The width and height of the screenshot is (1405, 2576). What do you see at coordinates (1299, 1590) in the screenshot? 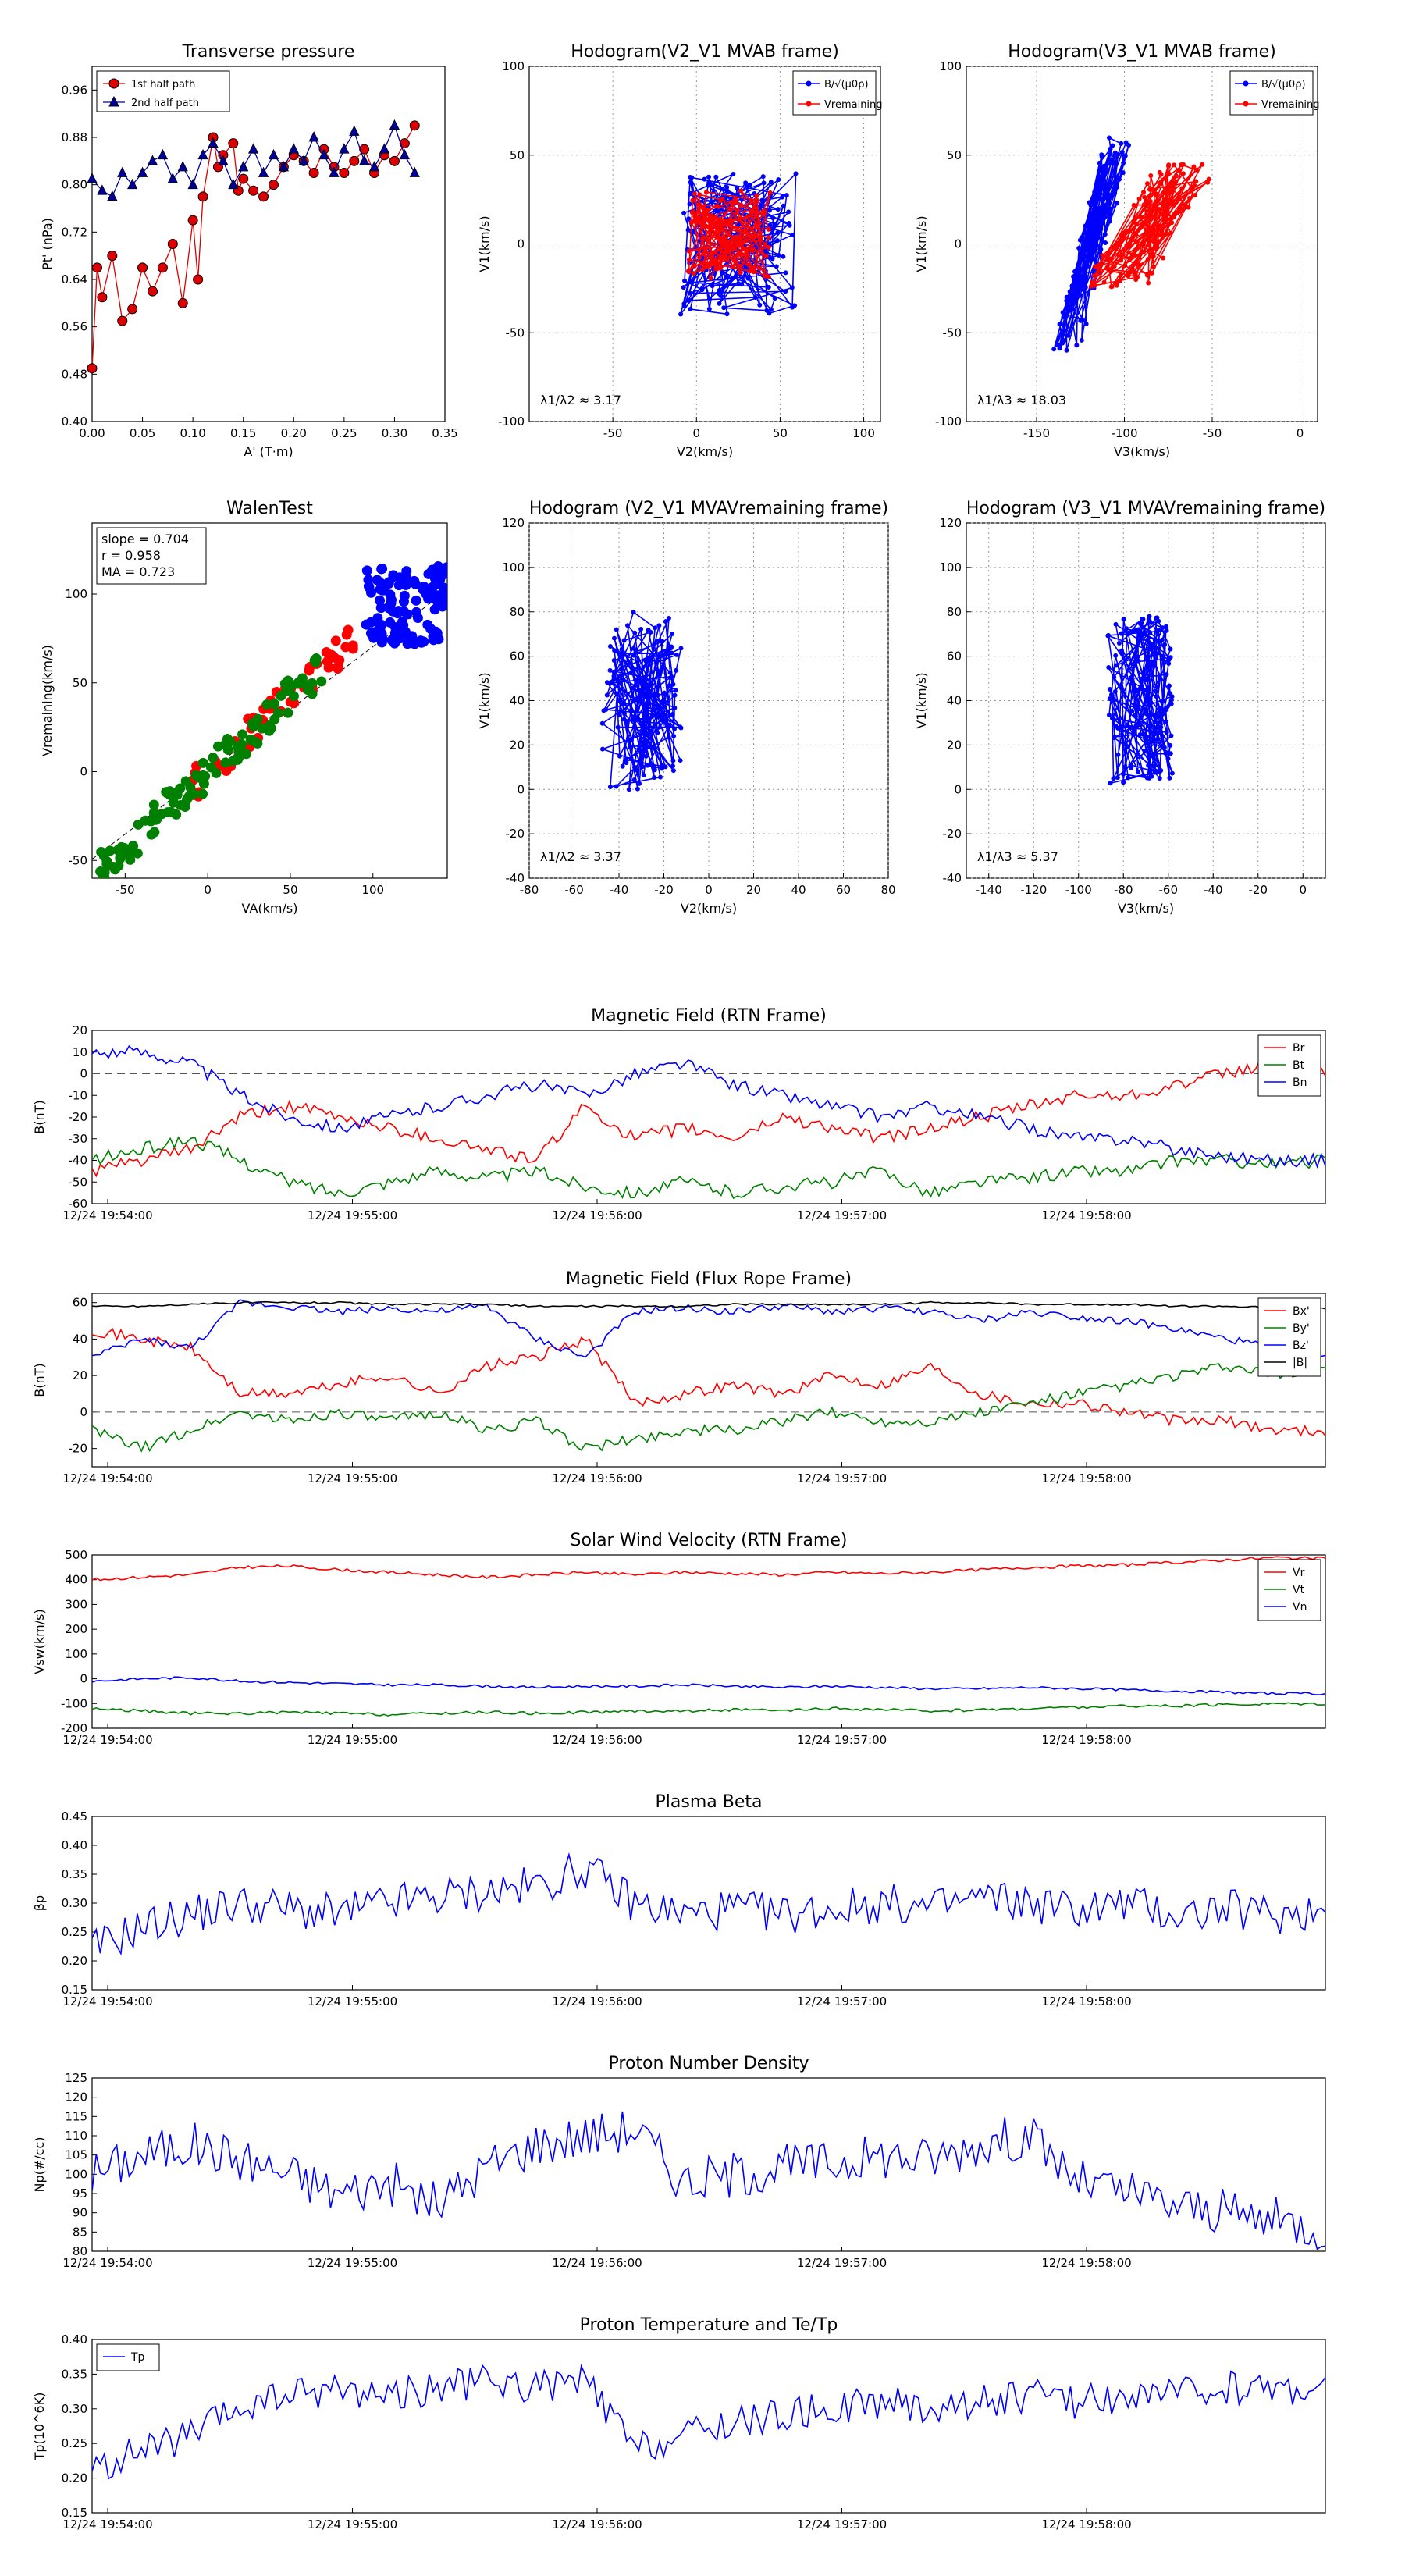
I see `legend-label: Vt` at bounding box center [1299, 1590].